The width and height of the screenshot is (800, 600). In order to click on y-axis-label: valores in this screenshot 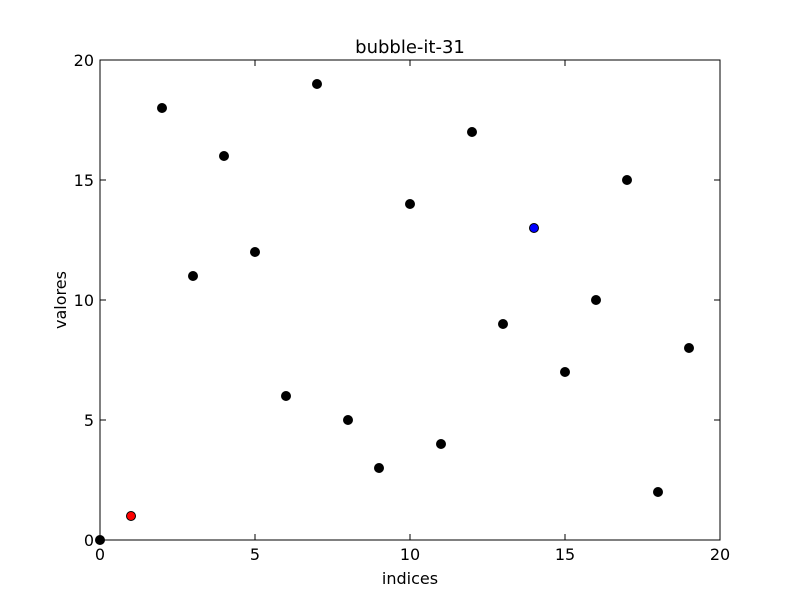, I will do `click(60, 300)`.